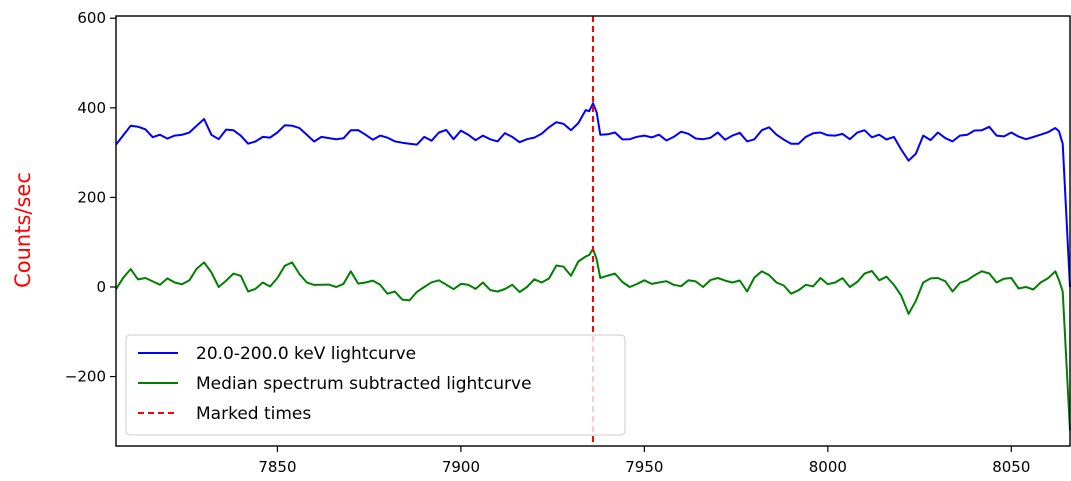 Image resolution: width=1071 pixels, height=481 pixels. What do you see at coordinates (461, 467) in the screenshot?
I see `x-tick-label: 7900` at bounding box center [461, 467].